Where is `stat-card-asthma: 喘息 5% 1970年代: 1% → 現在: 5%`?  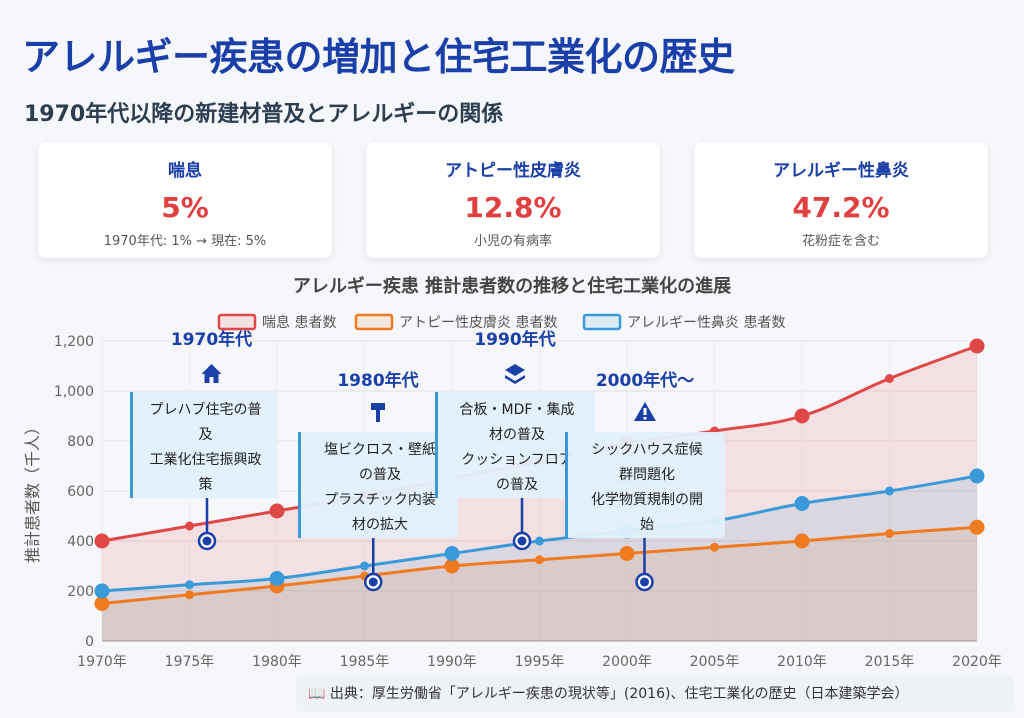 stat-card-asthma: 喘息 5% 1970年代: 1% → 現在: 5% is located at coordinates (185, 200).